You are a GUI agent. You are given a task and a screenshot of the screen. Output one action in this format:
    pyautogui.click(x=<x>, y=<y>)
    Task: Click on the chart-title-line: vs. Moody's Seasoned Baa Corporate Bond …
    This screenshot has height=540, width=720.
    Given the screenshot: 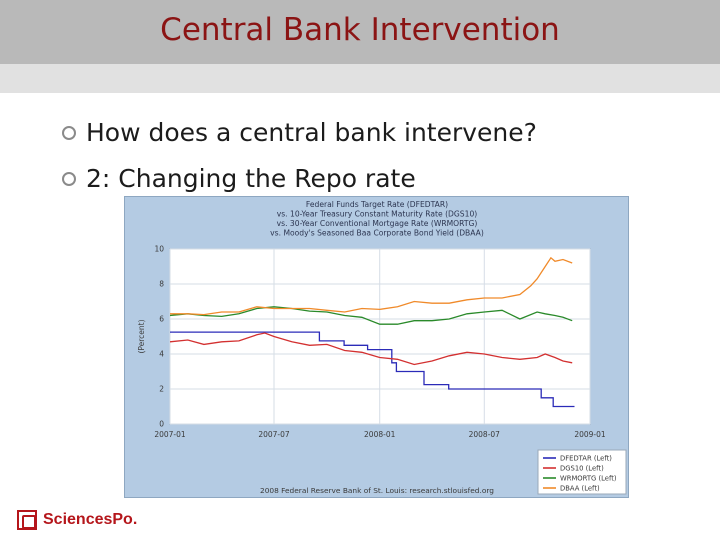 What is the action you would take?
    pyautogui.click(x=377, y=233)
    